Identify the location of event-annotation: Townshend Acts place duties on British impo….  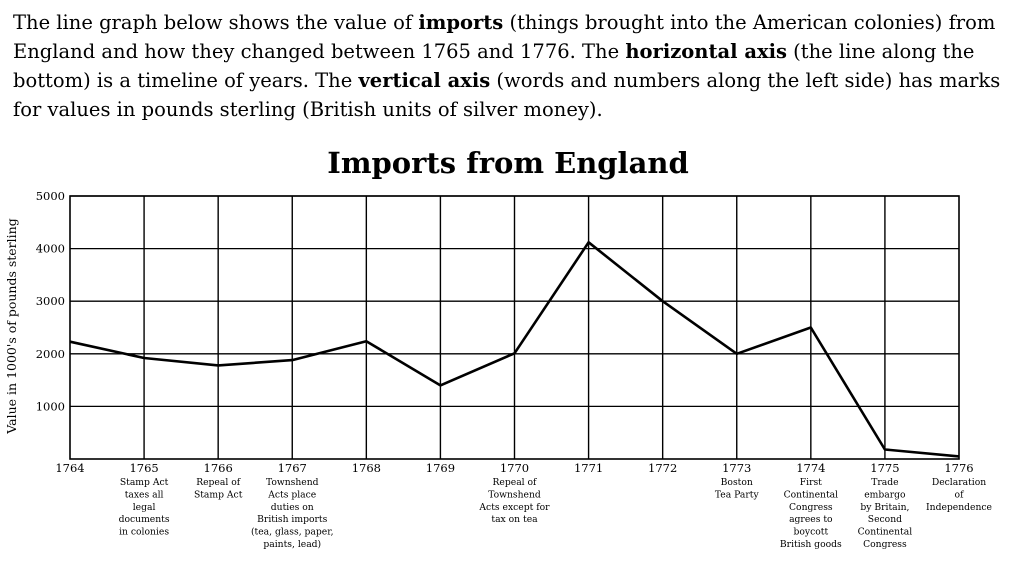
(292, 513).